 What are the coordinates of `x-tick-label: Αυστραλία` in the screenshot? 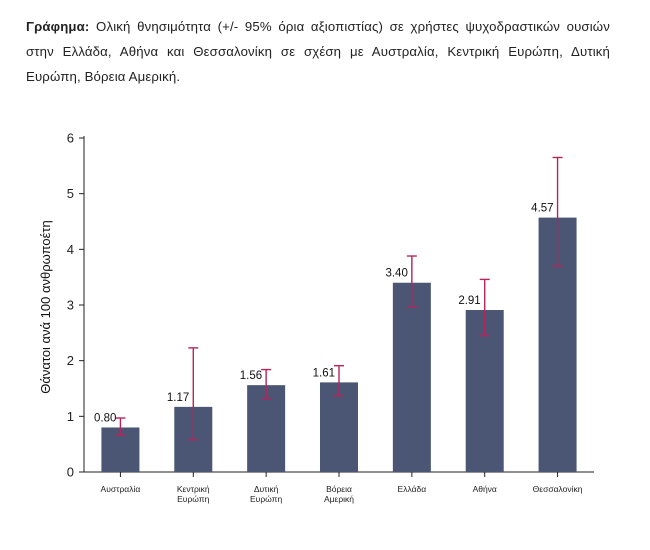 It's located at (121, 489).